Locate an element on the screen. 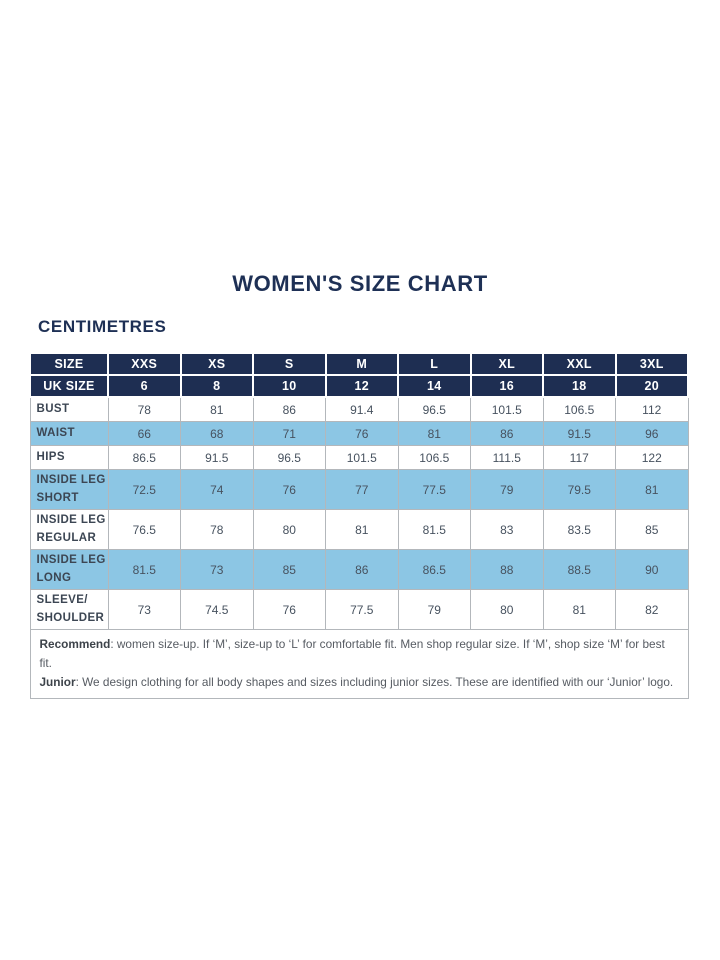 This screenshot has height=960, width=720. measurement-value: 96 is located at coordinates (652, 433).